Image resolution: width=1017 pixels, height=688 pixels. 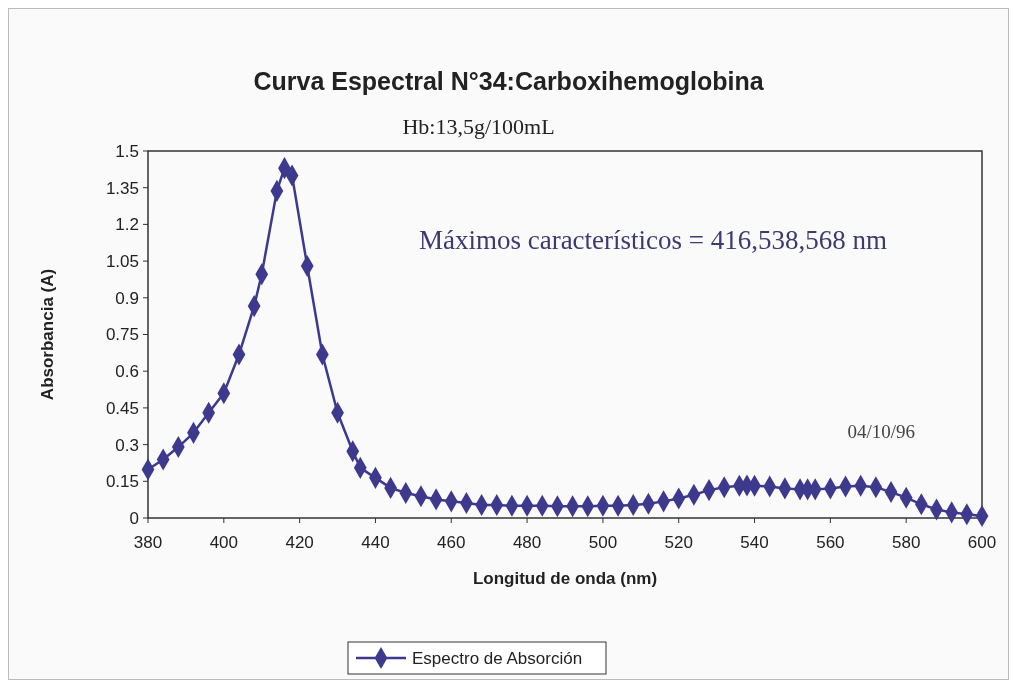 What do you see at coordinates (127, 225) in the screenshot?
I see `y-tick-label: 1.2` at bounding box center [127, 225].